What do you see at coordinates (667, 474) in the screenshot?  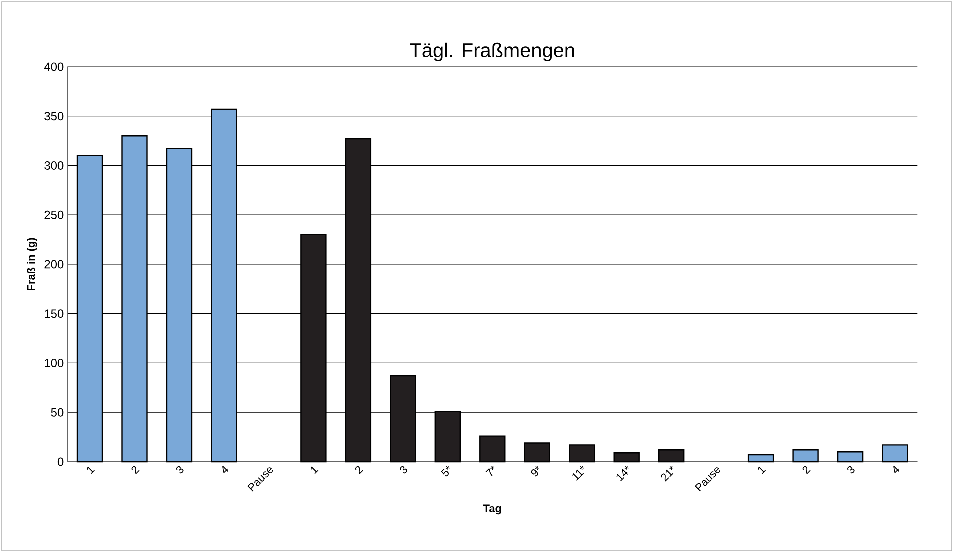 I see `x-tick-label: 21*` at bounding box center [667, 474].